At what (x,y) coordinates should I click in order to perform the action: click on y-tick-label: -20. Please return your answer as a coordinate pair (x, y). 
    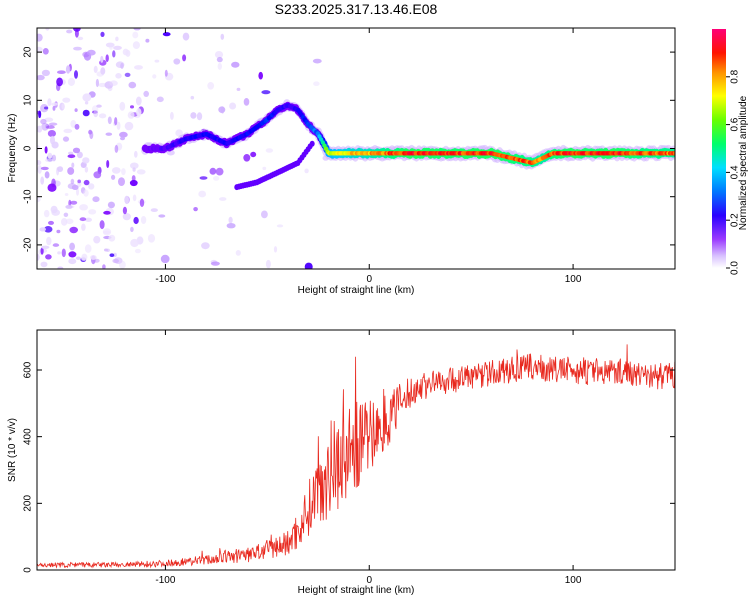
    Looking at the image, I should click on (28, 244).